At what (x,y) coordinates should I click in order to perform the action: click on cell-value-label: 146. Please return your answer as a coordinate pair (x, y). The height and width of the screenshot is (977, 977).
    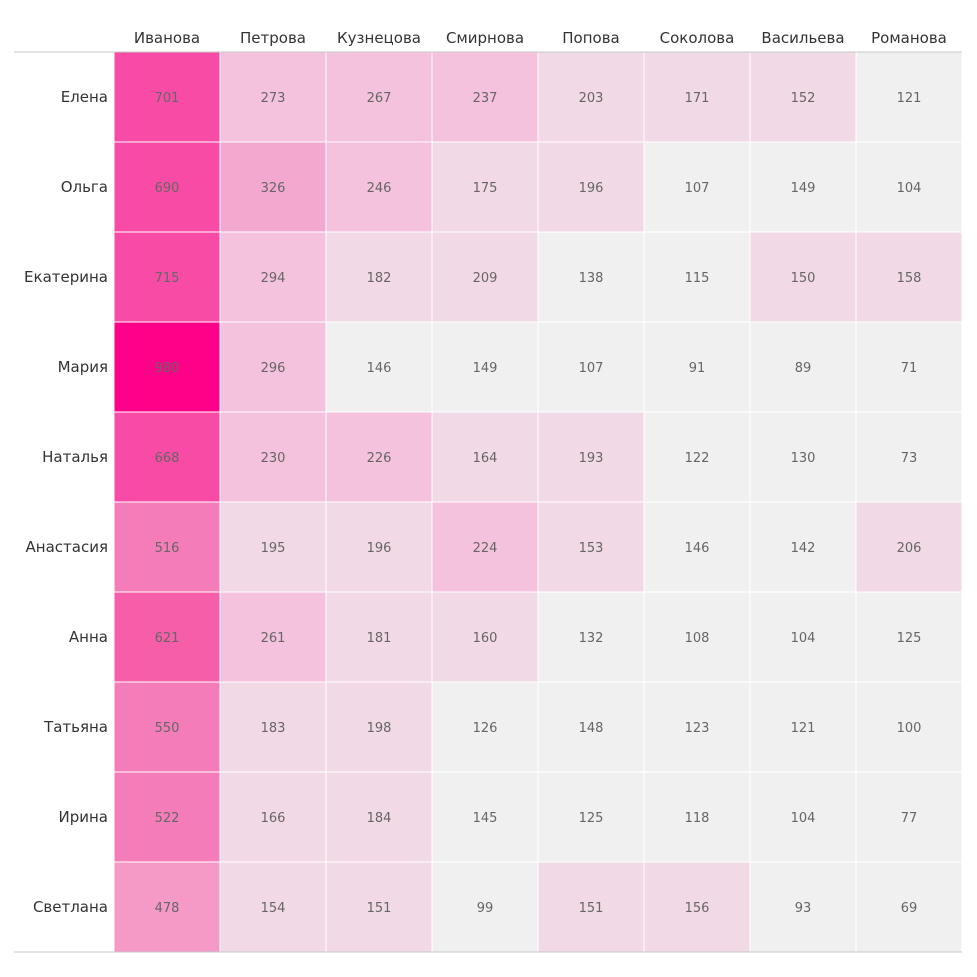
    Looking at the image, I should click on (379, 368).